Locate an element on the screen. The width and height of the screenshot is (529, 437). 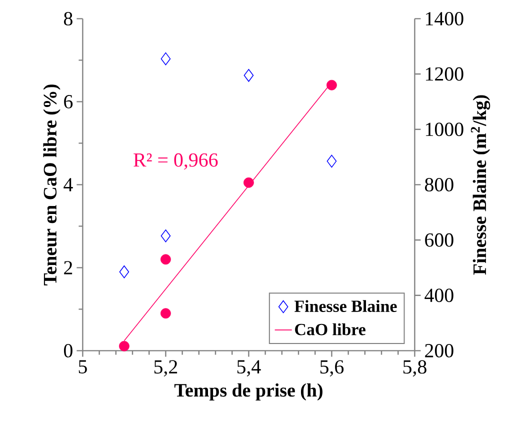
y2-tick-label: 1000 is located at coordinates (445, 129).